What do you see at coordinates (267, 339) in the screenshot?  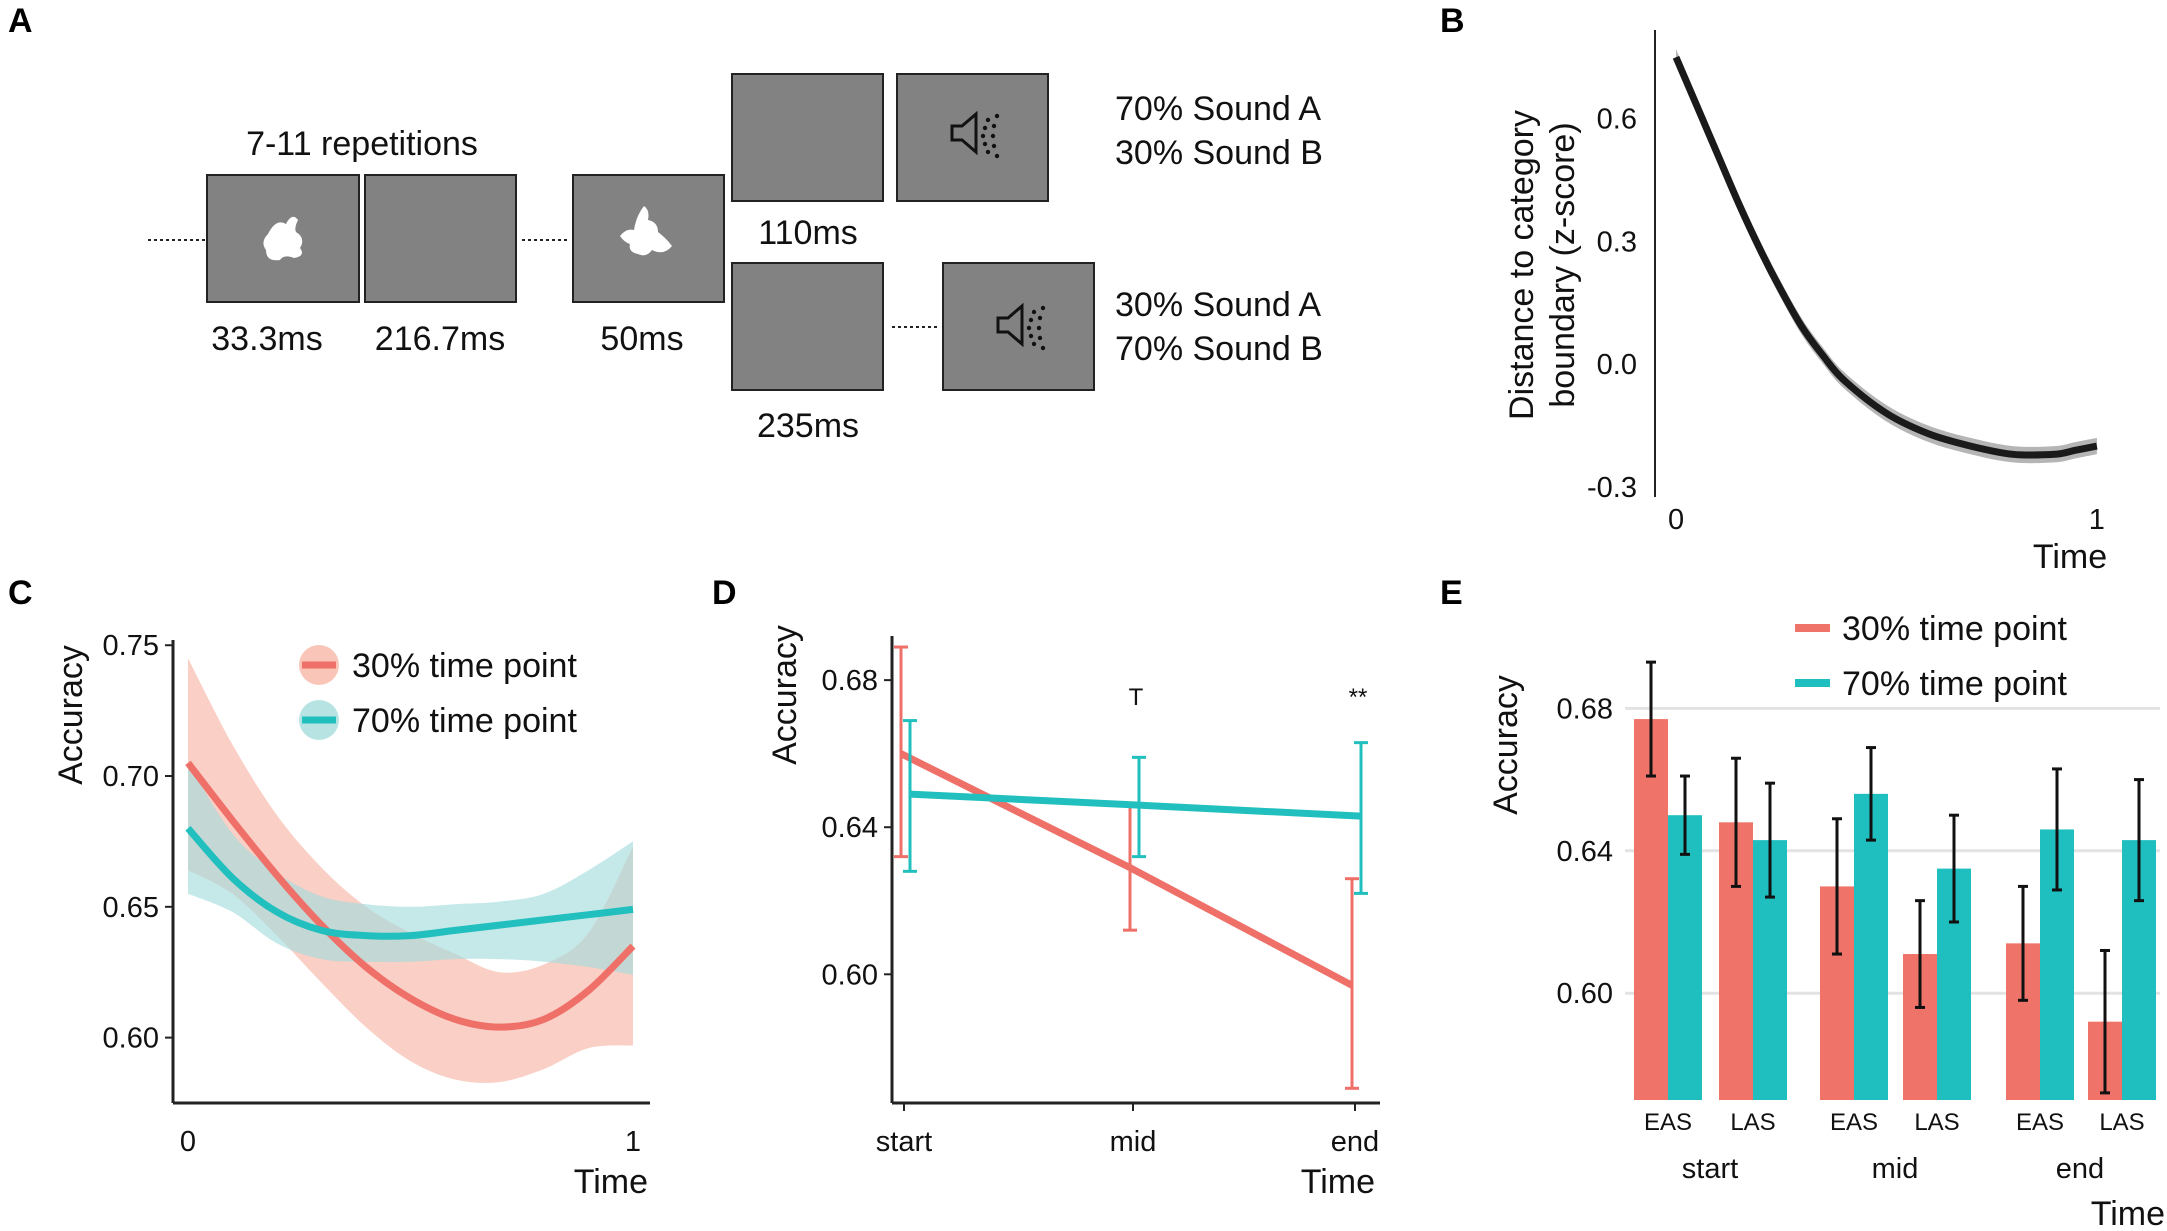 I see `duration-label: 33.3ms` at bounding box center [267, 339].